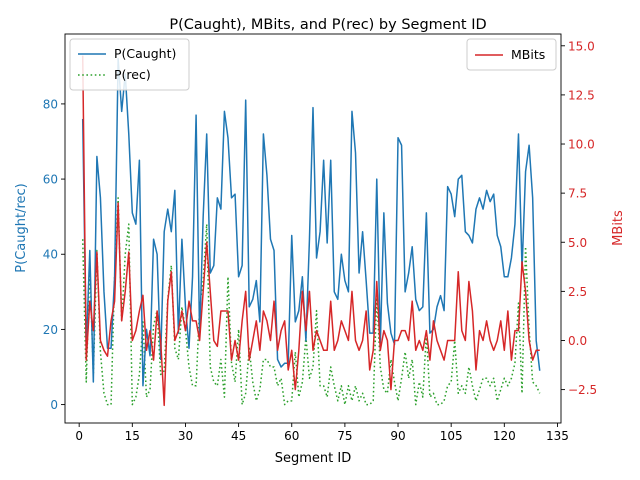 This screenshot has height=480, width=640. I want to click on legend-right-frame, so click(511, 54).